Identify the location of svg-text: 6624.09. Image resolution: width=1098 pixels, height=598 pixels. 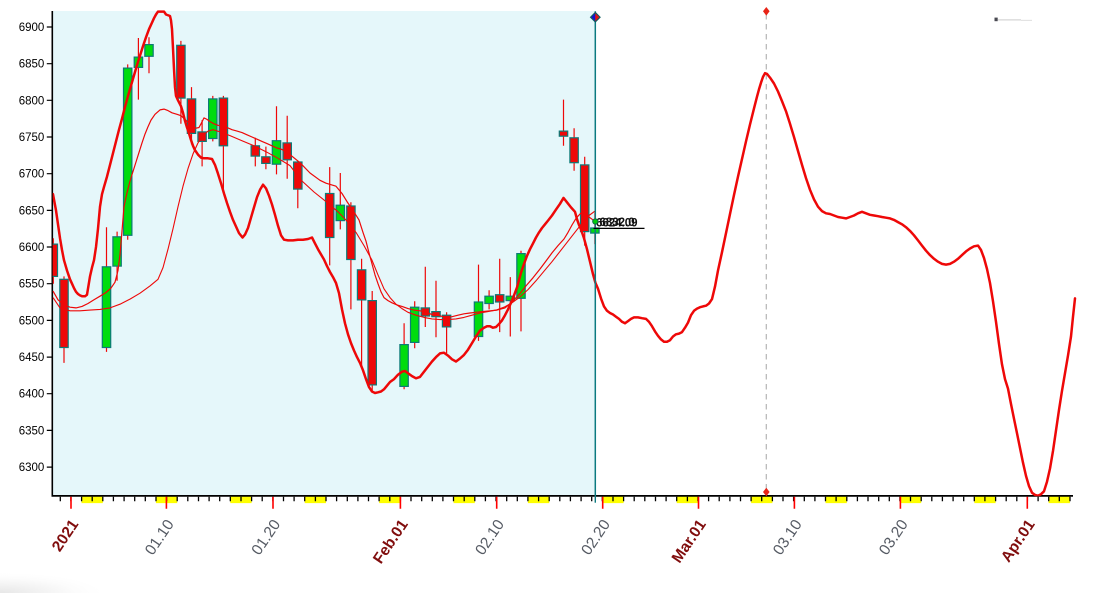
(617, 224).